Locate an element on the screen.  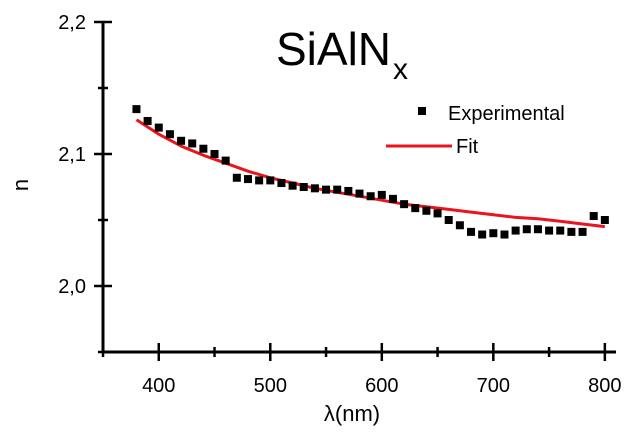
x-axis-title: λ(nm) is located at coordinates (352, 413).